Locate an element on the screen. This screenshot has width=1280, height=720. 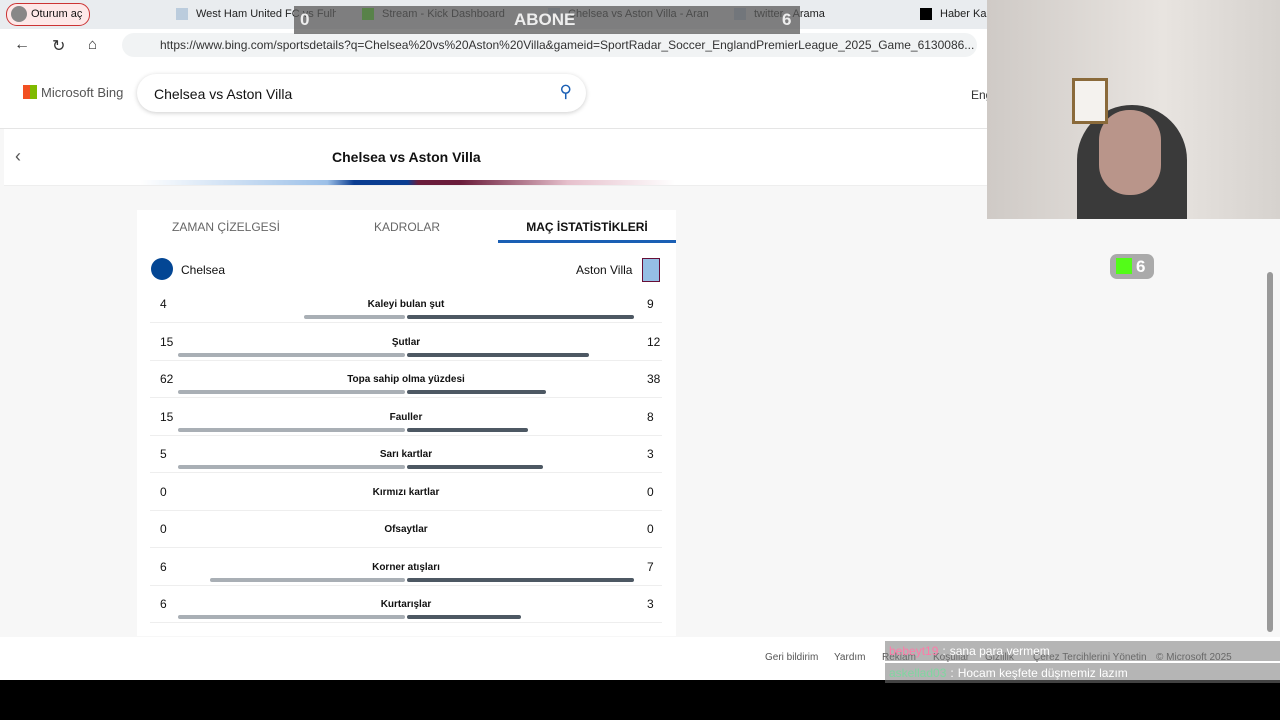
stat-label: Sarı kartlar is located at coordinates (406, 454).